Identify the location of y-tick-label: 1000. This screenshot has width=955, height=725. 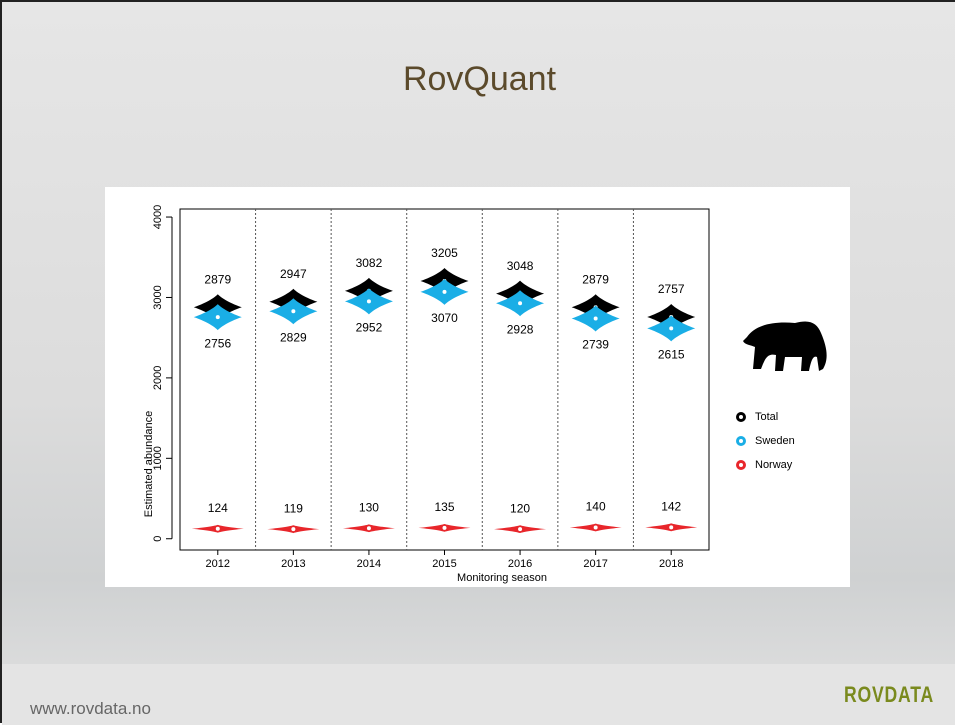
(158, 458).